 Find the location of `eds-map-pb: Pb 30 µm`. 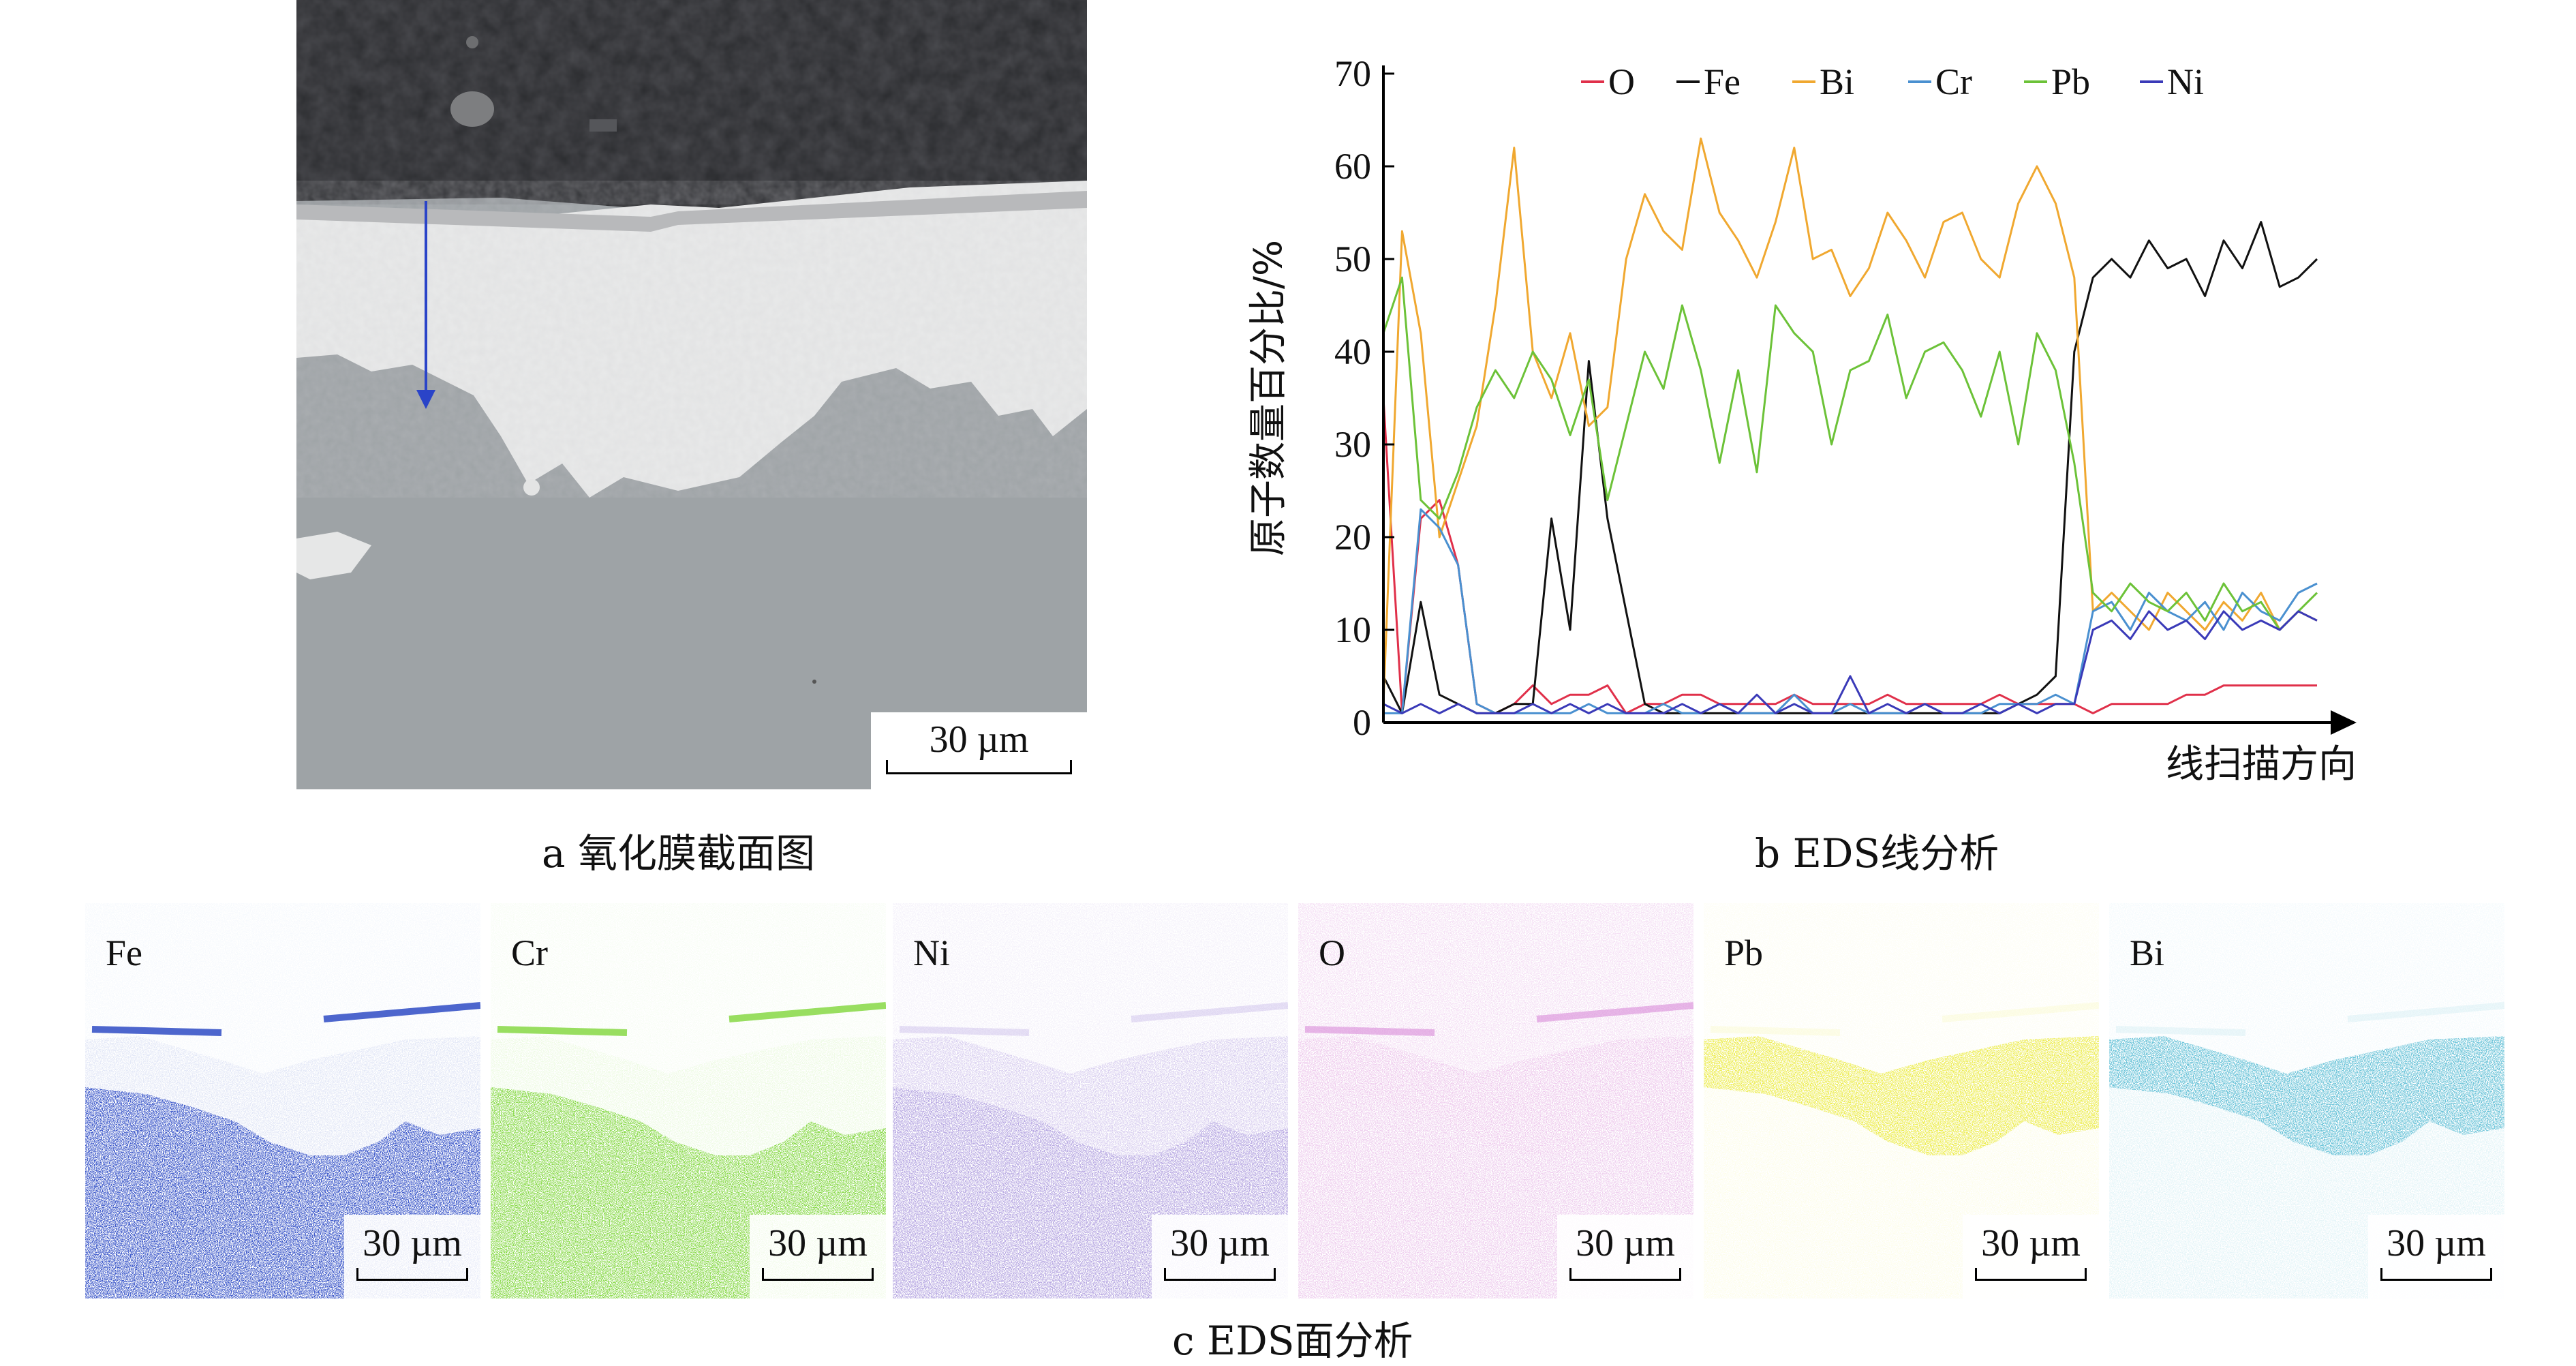

eds-map-pb: Pb 30 µm is located at coordinates (1901, 1101).